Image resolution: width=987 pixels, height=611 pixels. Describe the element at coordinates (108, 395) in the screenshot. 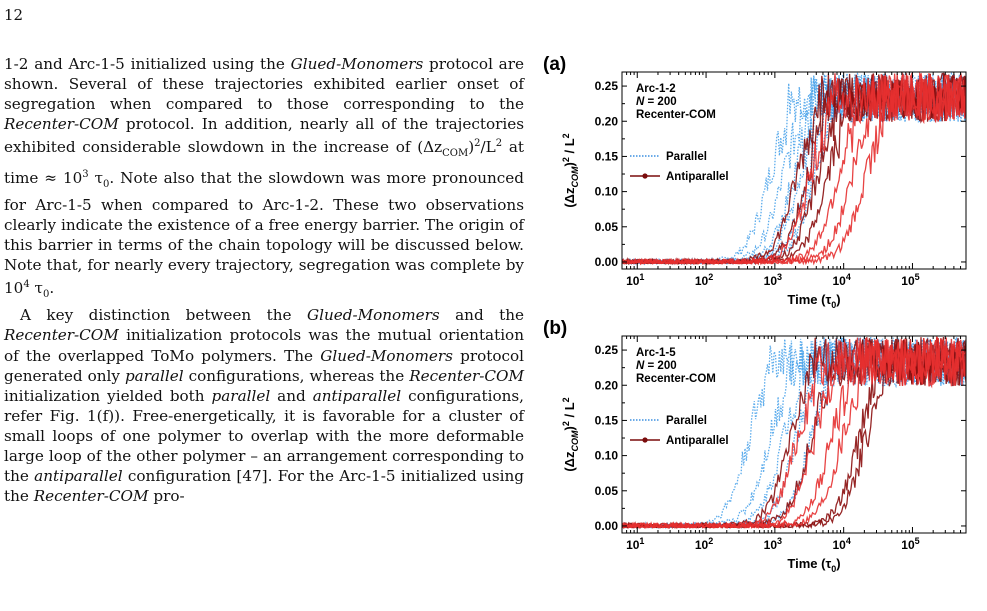

I see `text-run: initialization yielded both` at that location.